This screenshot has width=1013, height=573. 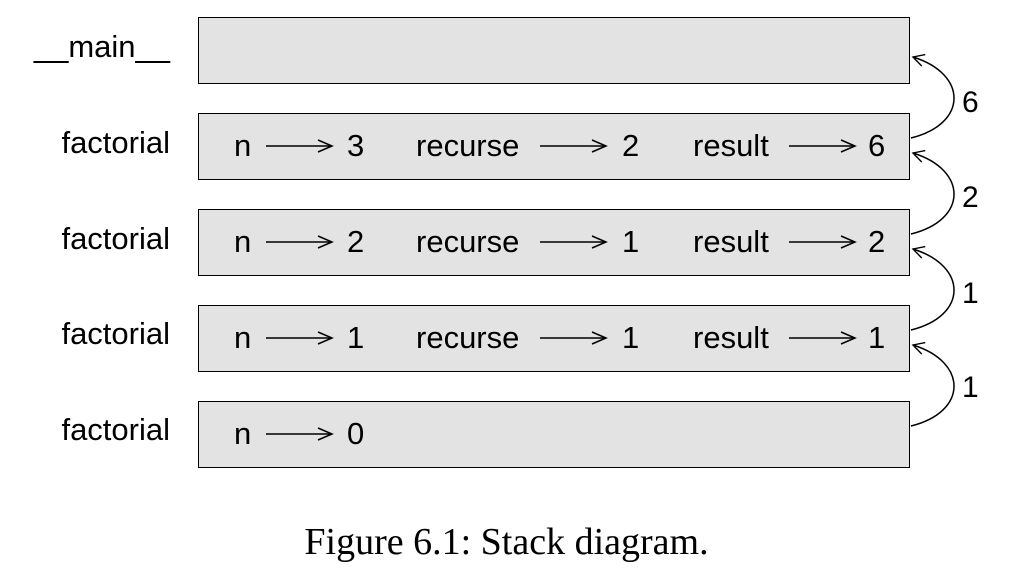 I want to click on variable-value: 0, so click(x=356, y=433).